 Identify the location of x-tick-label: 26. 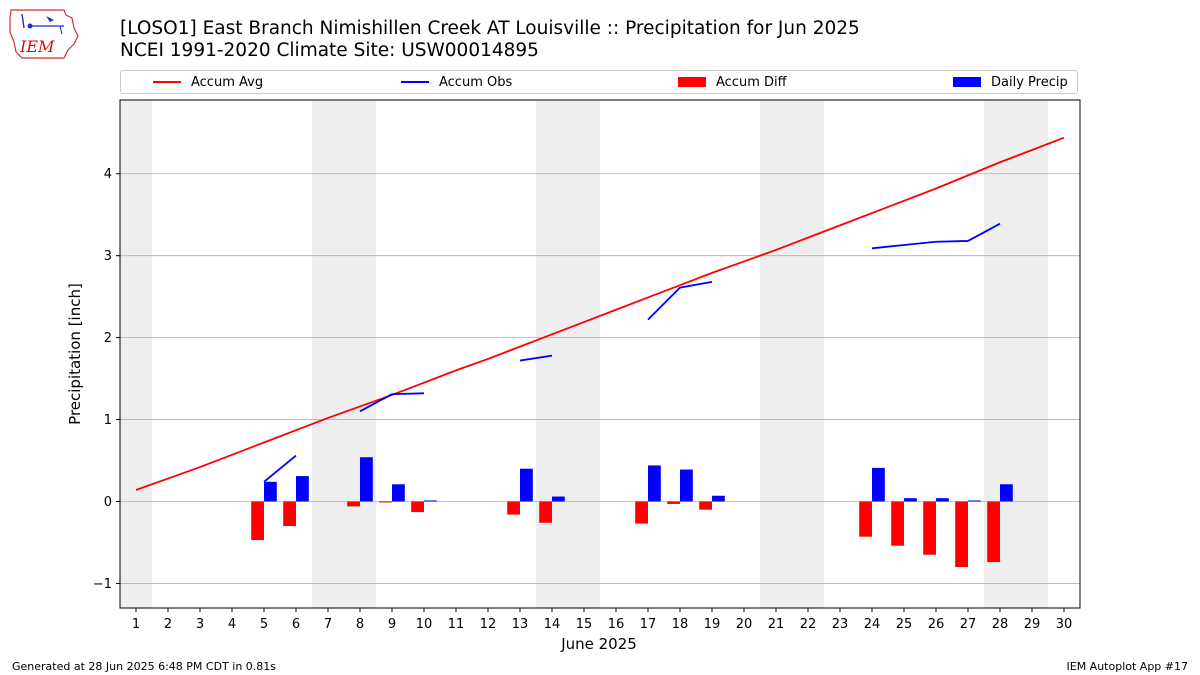
(936, 624).